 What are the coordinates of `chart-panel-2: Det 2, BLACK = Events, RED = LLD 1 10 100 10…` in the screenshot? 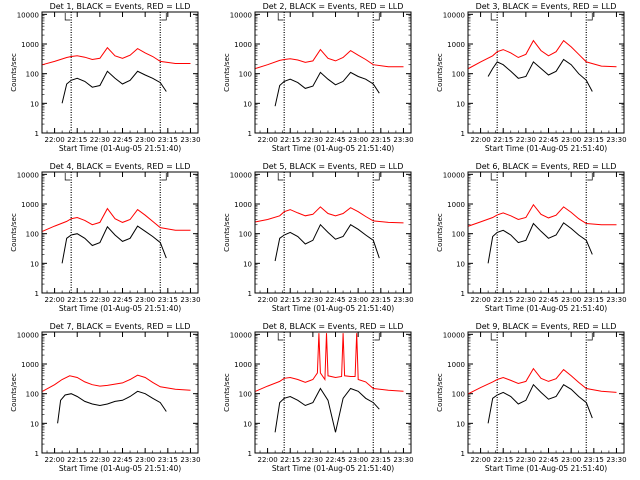 It's located at (318, 77).